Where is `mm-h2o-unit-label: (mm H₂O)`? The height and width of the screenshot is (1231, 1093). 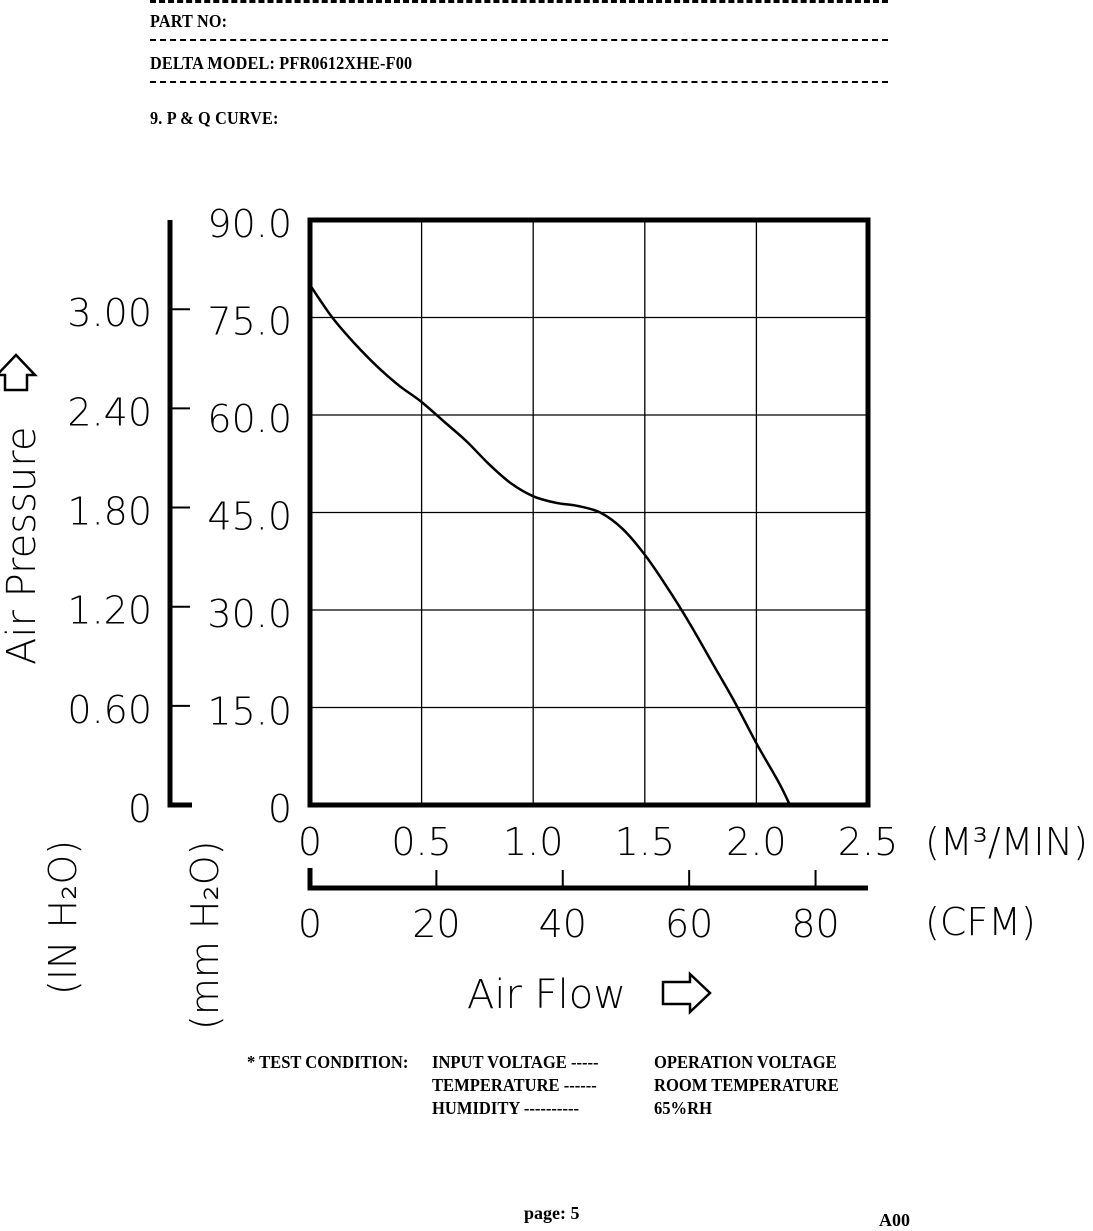 mm-h2o-unit-label: (mm H₂O) is located at coordinates (205, 935).